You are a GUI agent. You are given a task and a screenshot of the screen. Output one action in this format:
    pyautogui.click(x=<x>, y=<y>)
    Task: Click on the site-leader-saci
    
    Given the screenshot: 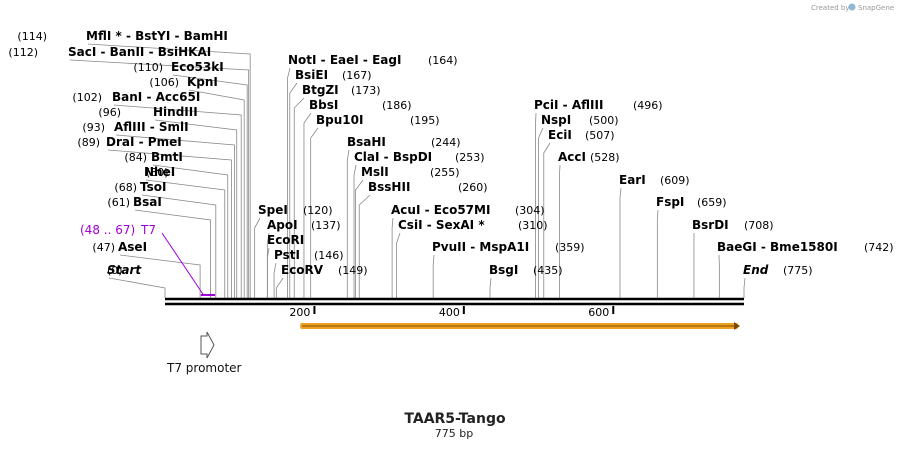 What is the action you would take?
    pyautogui.click(x=159, y=178)
    